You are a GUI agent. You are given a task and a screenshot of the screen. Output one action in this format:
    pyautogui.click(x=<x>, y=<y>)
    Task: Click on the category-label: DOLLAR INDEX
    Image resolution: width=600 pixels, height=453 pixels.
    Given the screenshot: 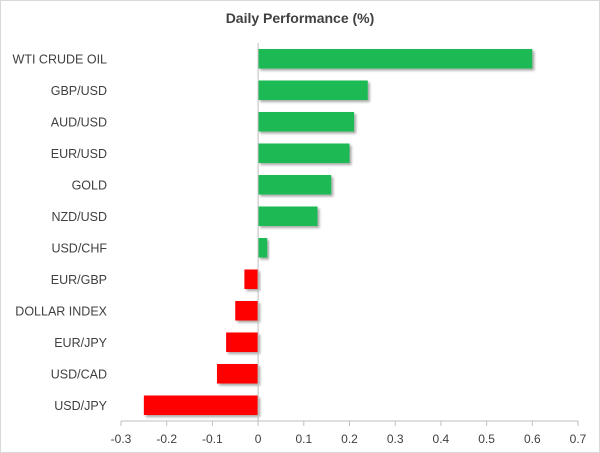 What is the action you would take?
    pyautogui.click(x=61, y=311)
    